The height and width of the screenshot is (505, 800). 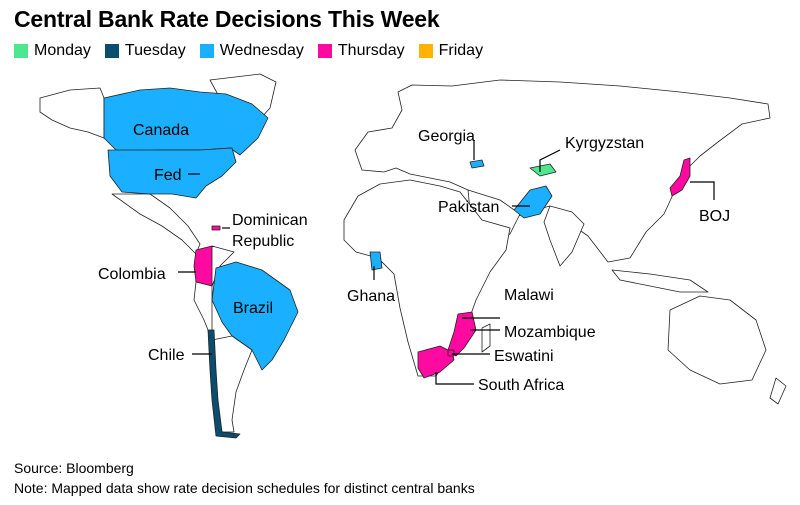 I want to click on label-boj: BOJ, so click(x=714, y=216).